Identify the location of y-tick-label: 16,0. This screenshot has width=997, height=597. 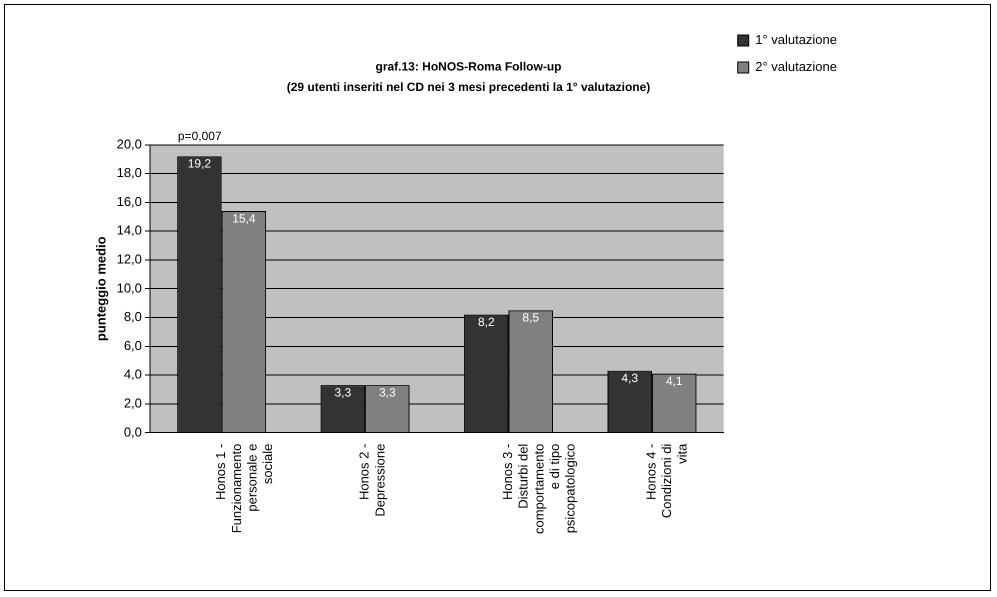
(129, 201).